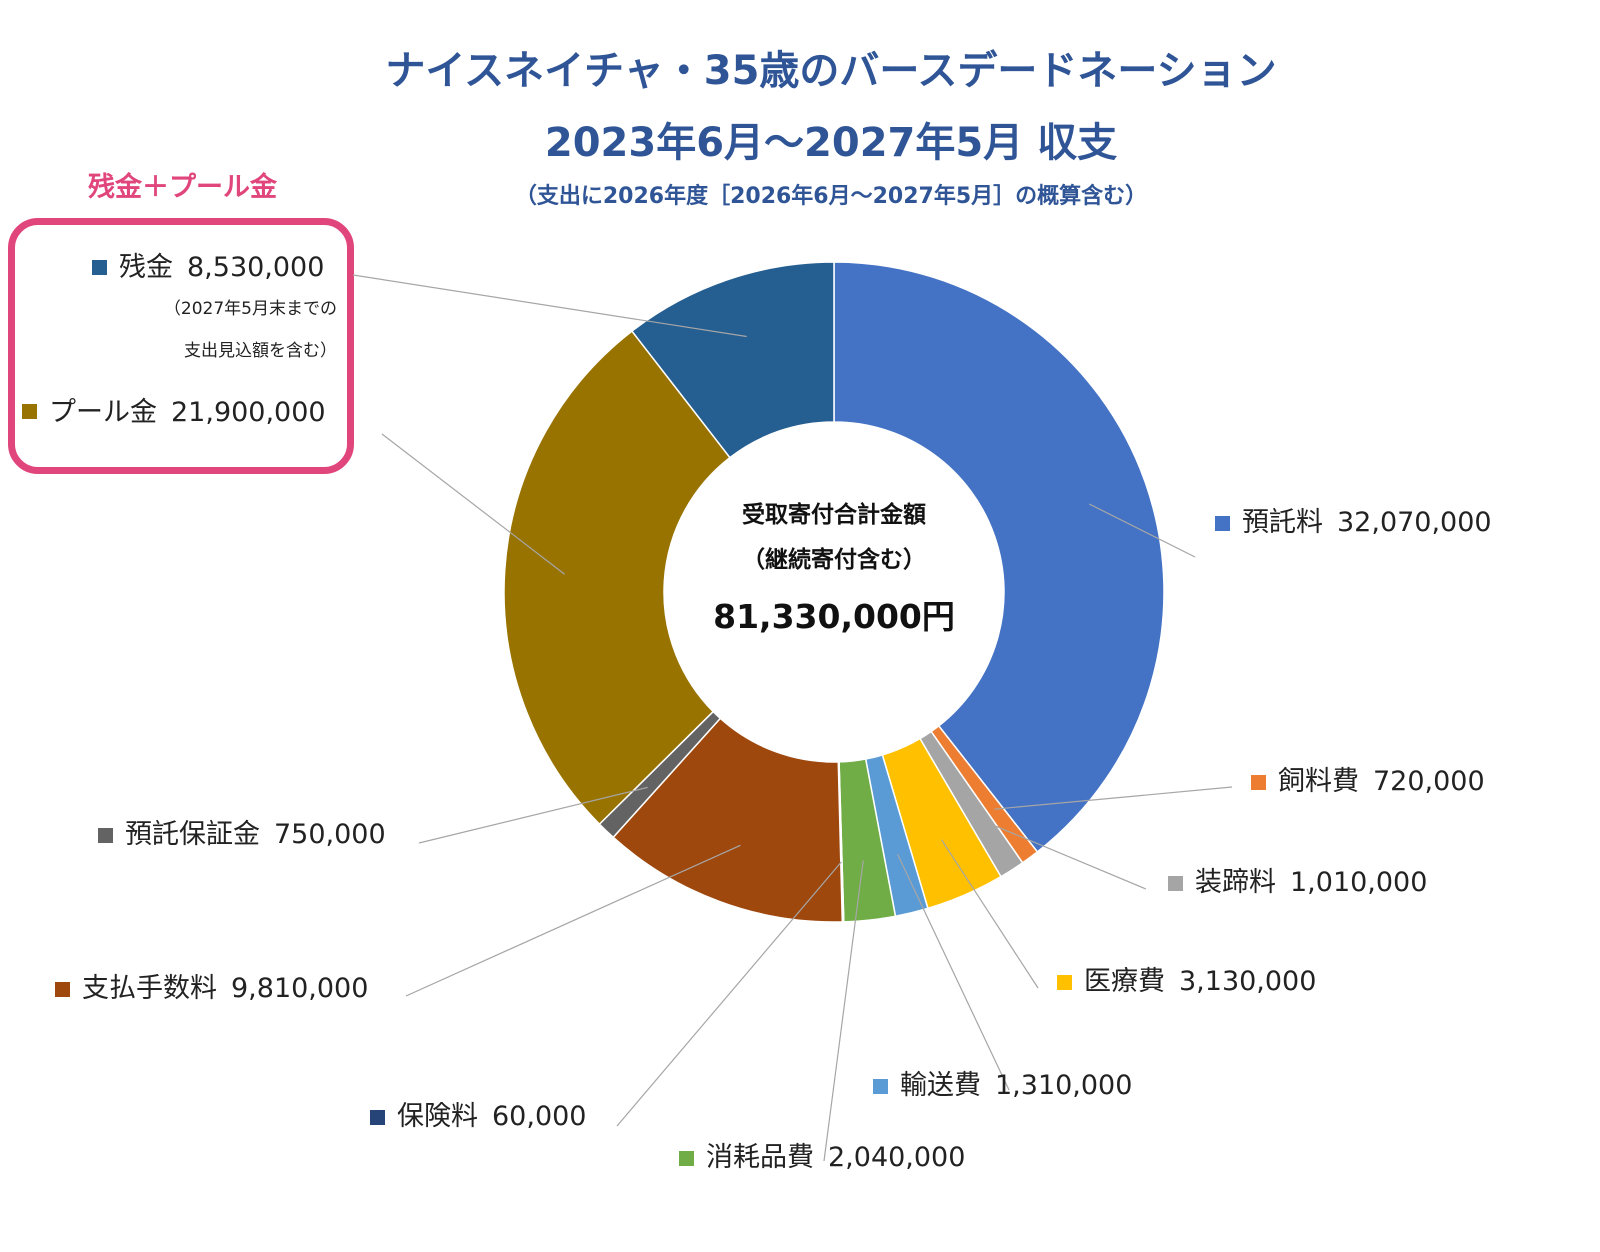 This screenshot has height=1252, width=1600. Describe the element at coordinates (146, 267) in the screenshot. I see `slice-category-11: 残金` at that location.